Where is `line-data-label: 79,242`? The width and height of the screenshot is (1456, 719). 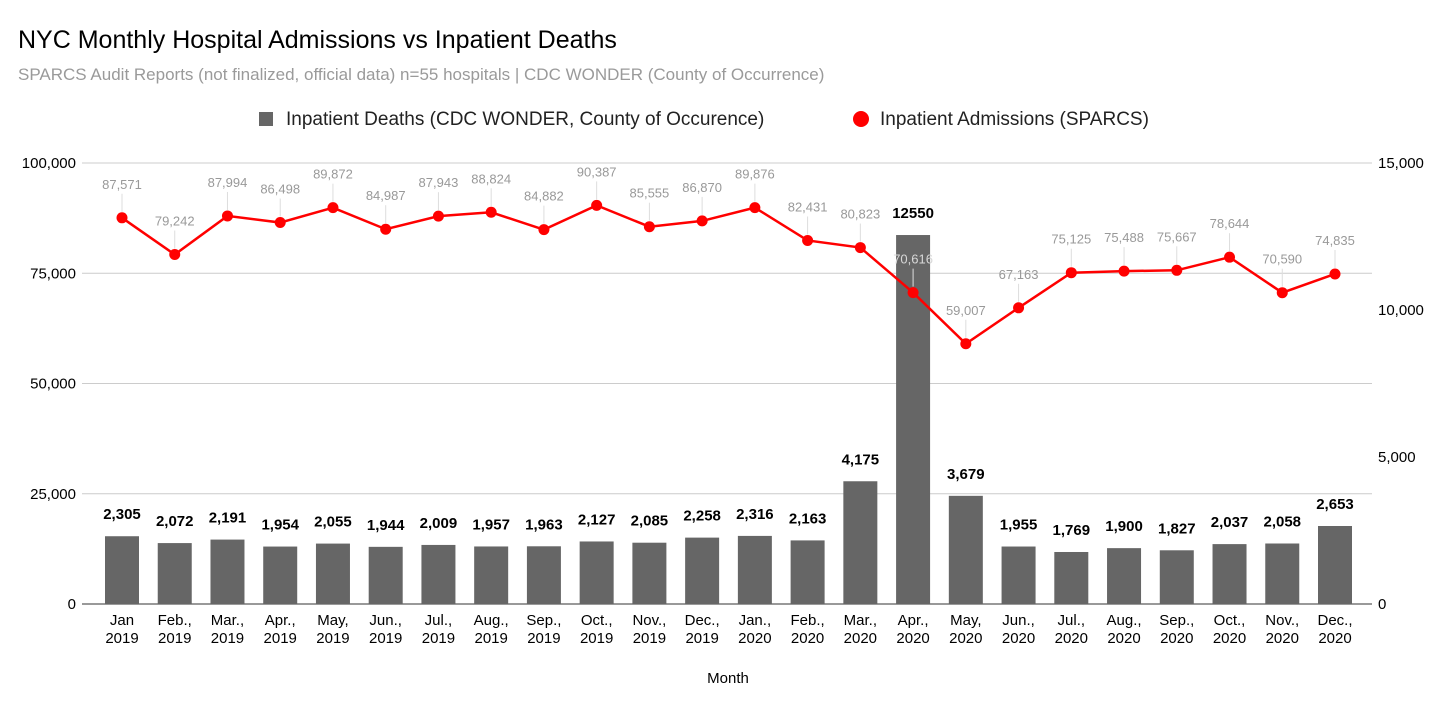 line-data-label: 79,242 is located at coordinates (175, 221).